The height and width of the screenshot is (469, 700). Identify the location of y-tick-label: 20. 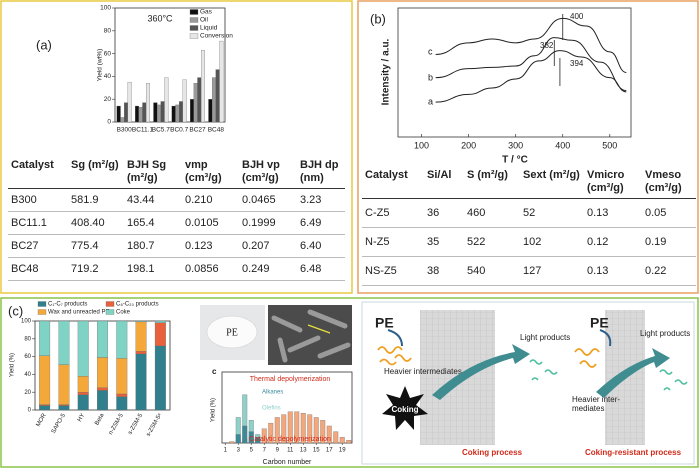
(108, 99).